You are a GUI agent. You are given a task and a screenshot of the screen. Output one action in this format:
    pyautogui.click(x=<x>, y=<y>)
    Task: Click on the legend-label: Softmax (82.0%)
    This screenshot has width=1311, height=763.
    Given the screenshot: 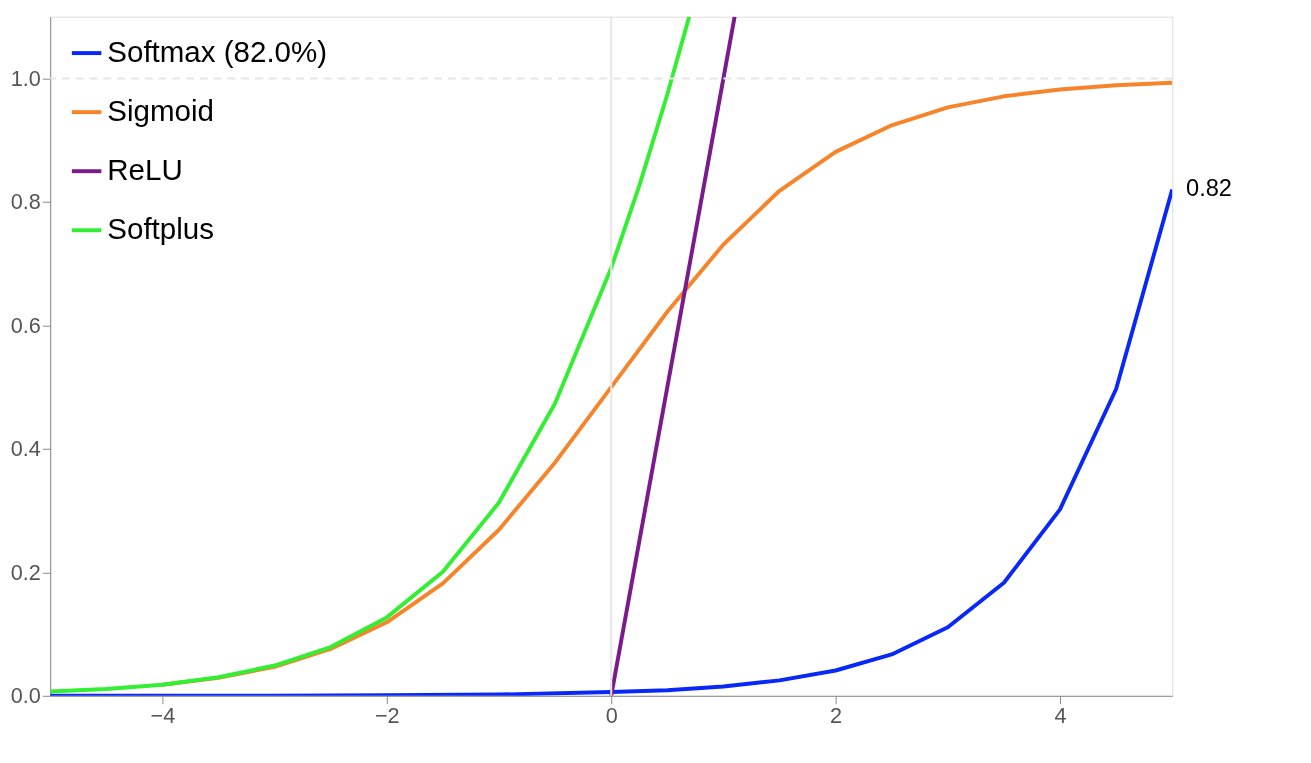 What is the action you would take?
    pyautogui.click(x=217, y=51)
    